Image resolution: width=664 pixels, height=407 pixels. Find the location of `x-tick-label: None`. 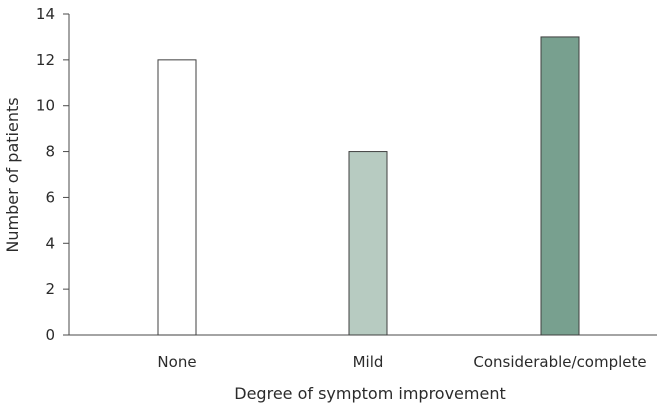

x-tick-label: None is located at coordinates (176, 362).